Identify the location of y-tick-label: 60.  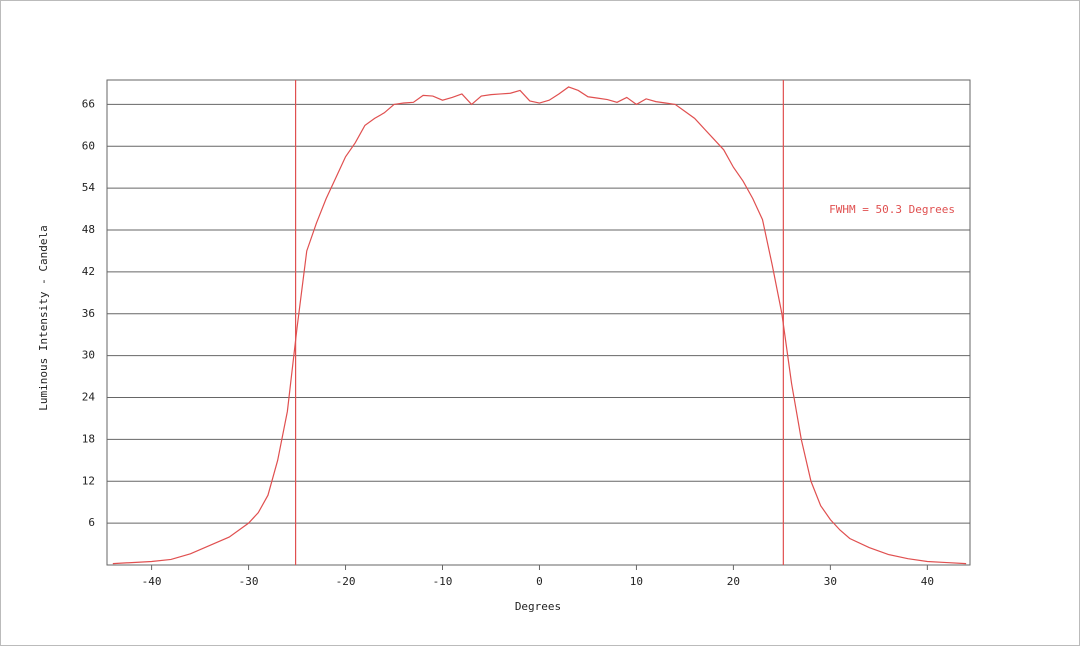
(88, 145).